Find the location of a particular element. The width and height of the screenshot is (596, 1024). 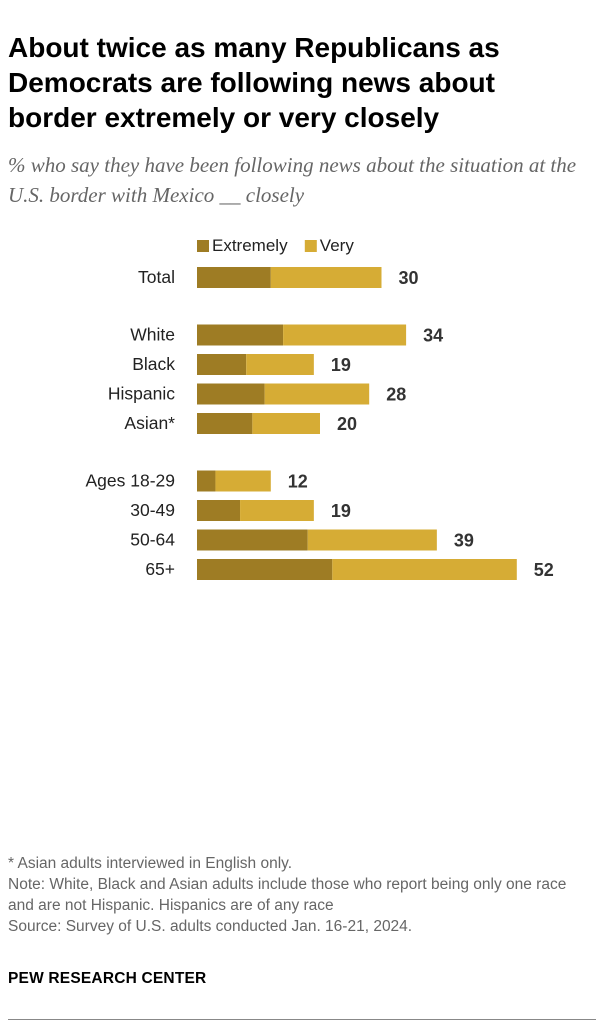

bar-extremely-black is located at coordinates (222, 364).